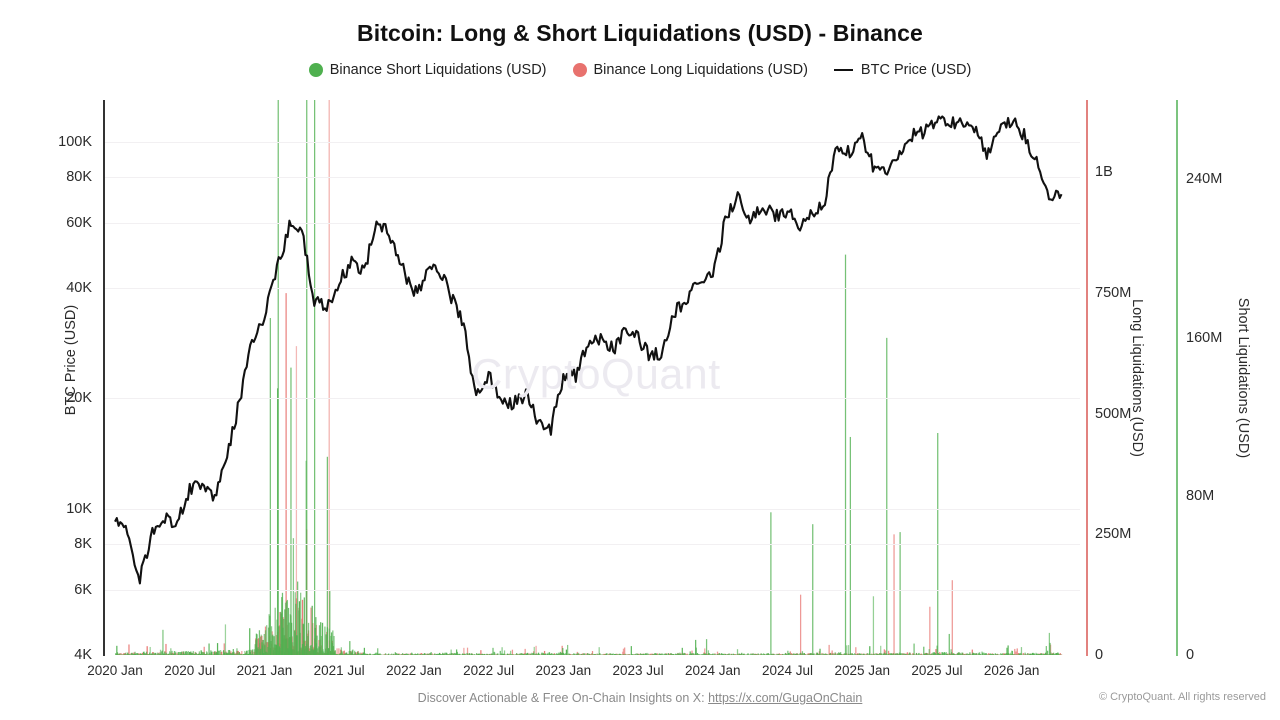  Describe the element at coordinates (690, 70) in the screenshot. I see `legend-item-long: Binance Long Liquidations (USD)` at that location.